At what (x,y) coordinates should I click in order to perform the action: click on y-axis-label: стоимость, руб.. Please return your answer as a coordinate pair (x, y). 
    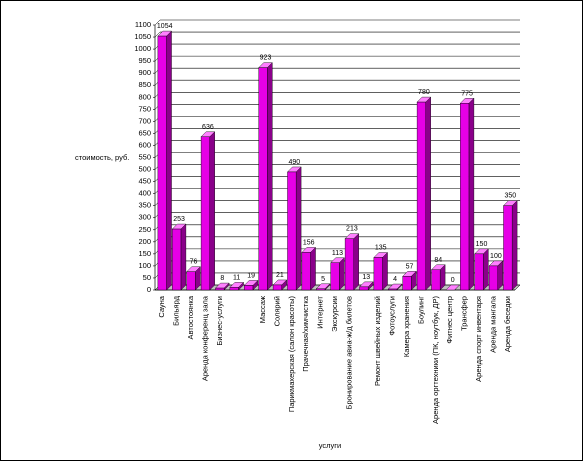
    Looking at the image, I should click on (102, 157).